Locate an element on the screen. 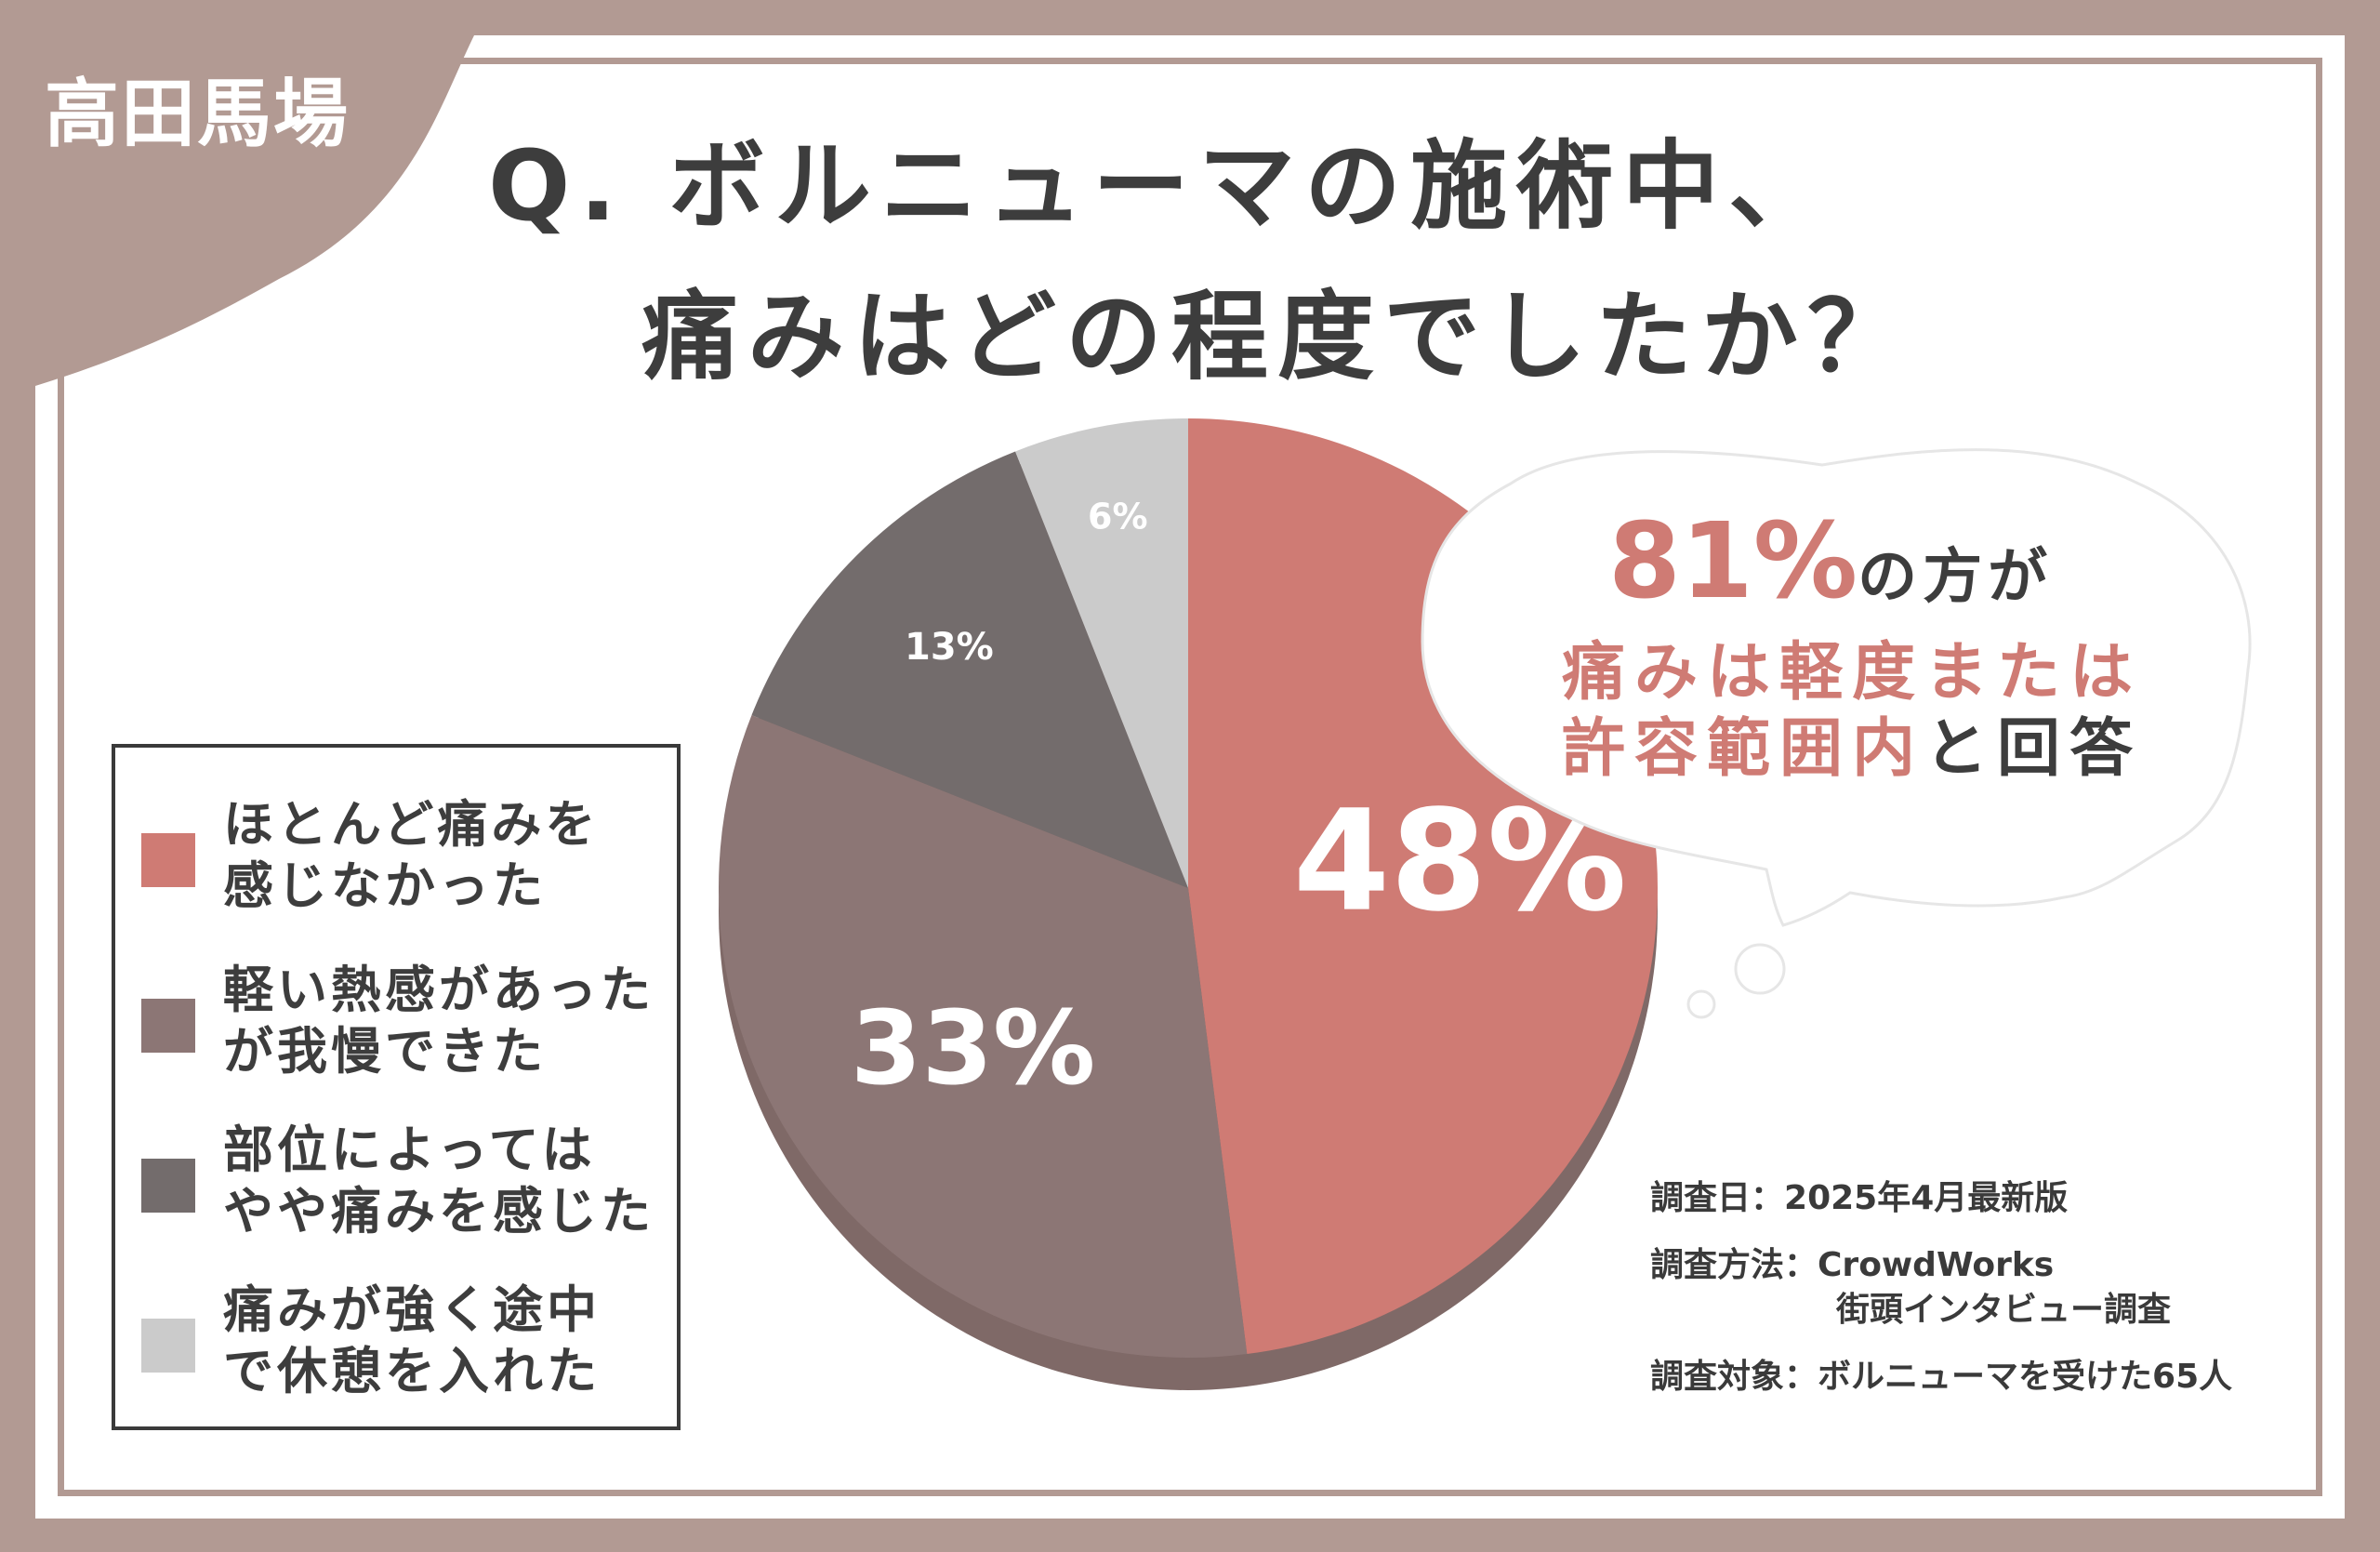  pie-slice-mild-heat is located at coordinates (983, 1037).